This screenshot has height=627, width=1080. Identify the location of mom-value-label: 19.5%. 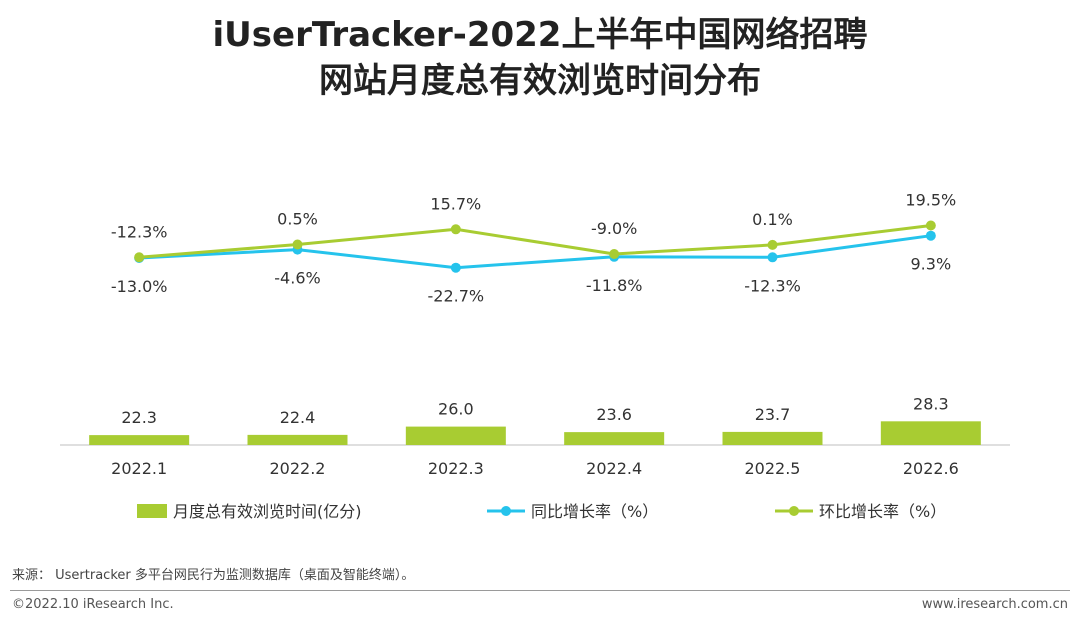
(930, 200).